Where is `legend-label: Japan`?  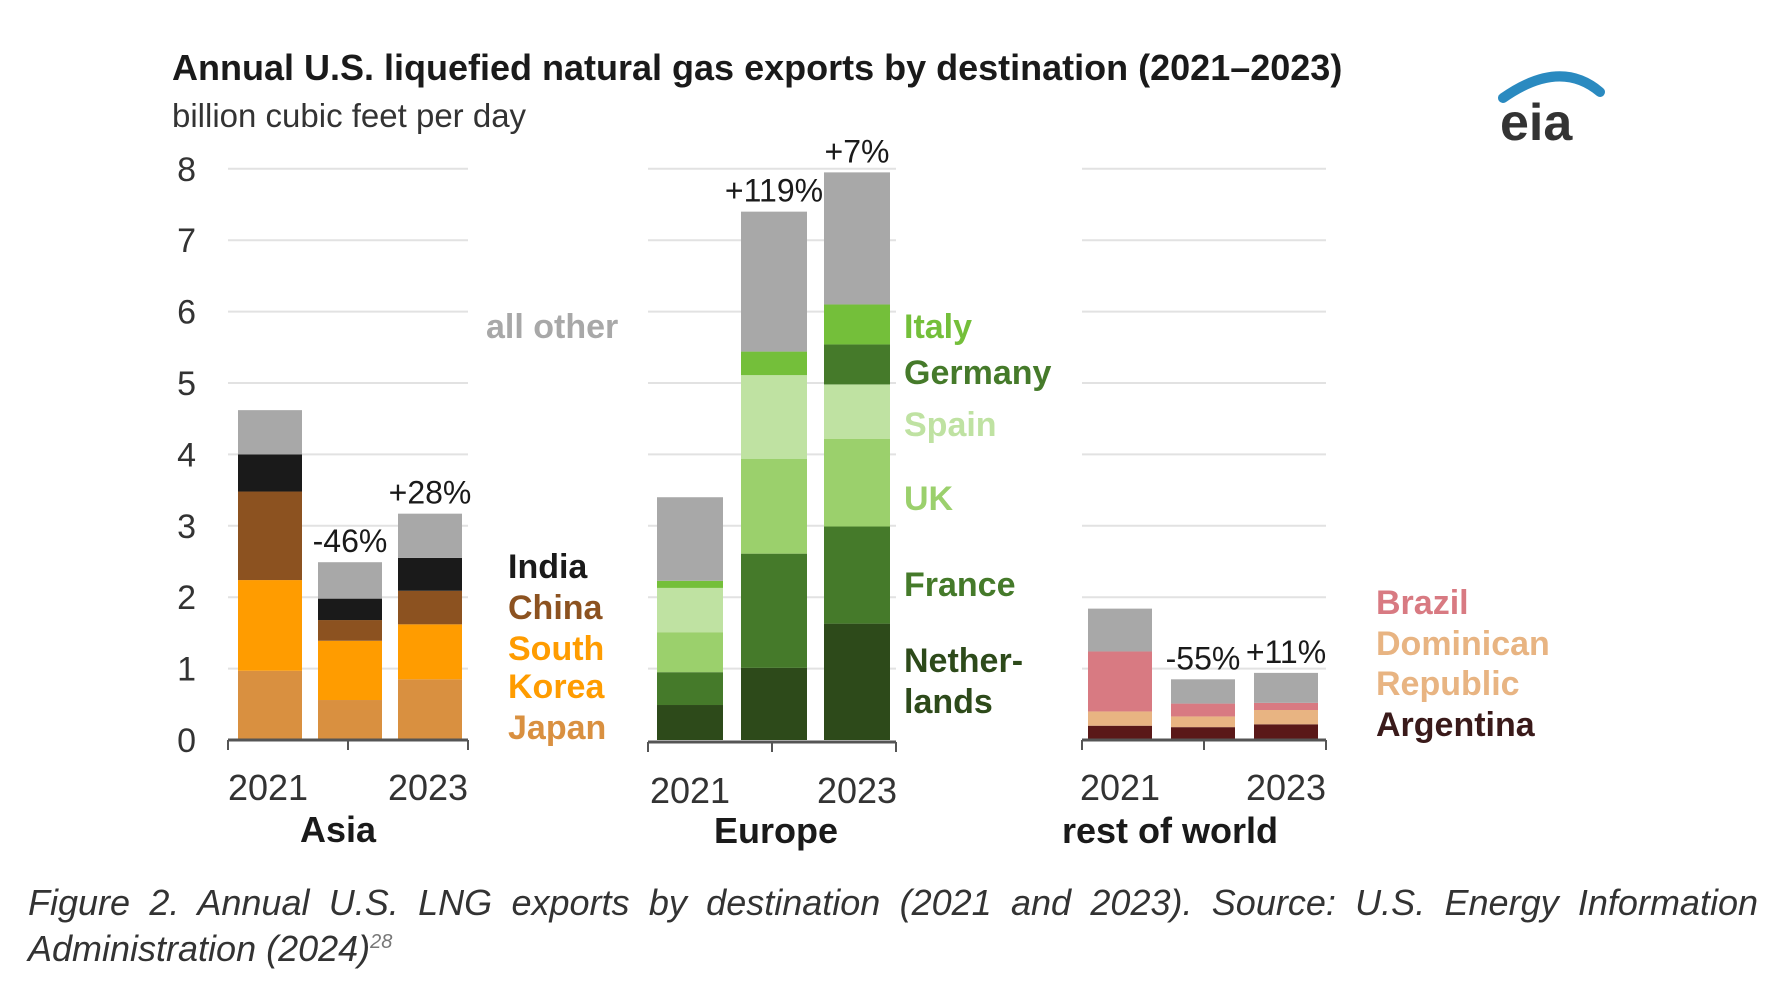
legend-label: Japan is located at coordinates (557, 728).